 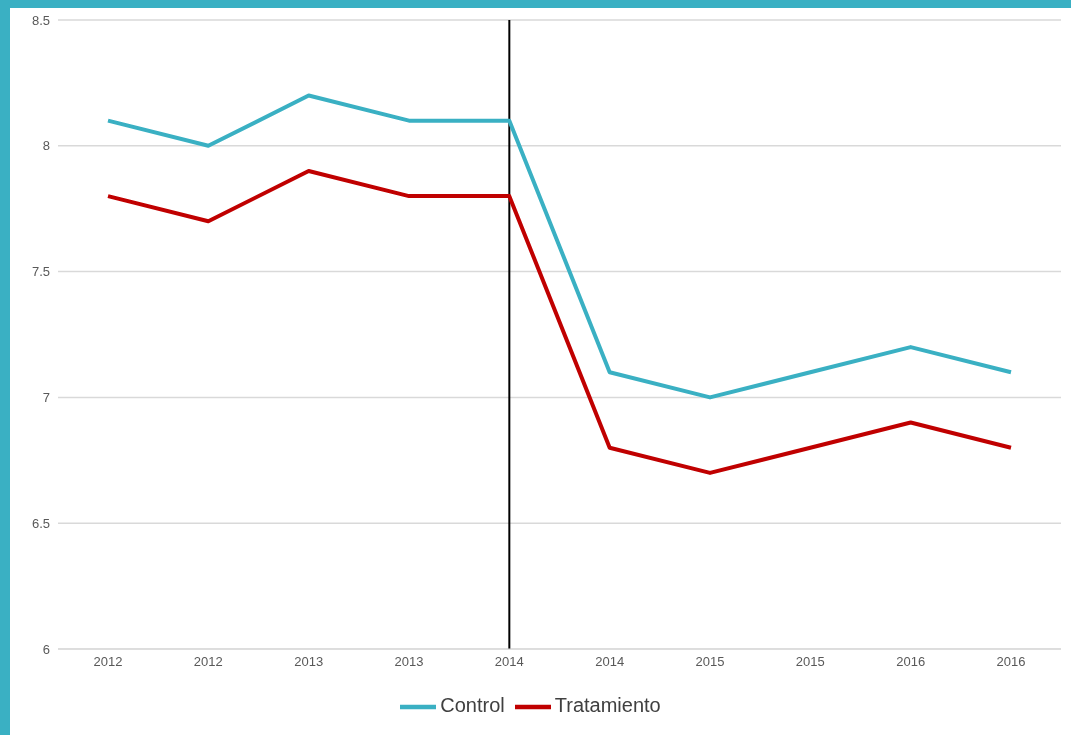 What do you see at coordinates (607, 705) in the screenshot?
I see `legend-label: Tratamiento` at bounding box center [607, 705].